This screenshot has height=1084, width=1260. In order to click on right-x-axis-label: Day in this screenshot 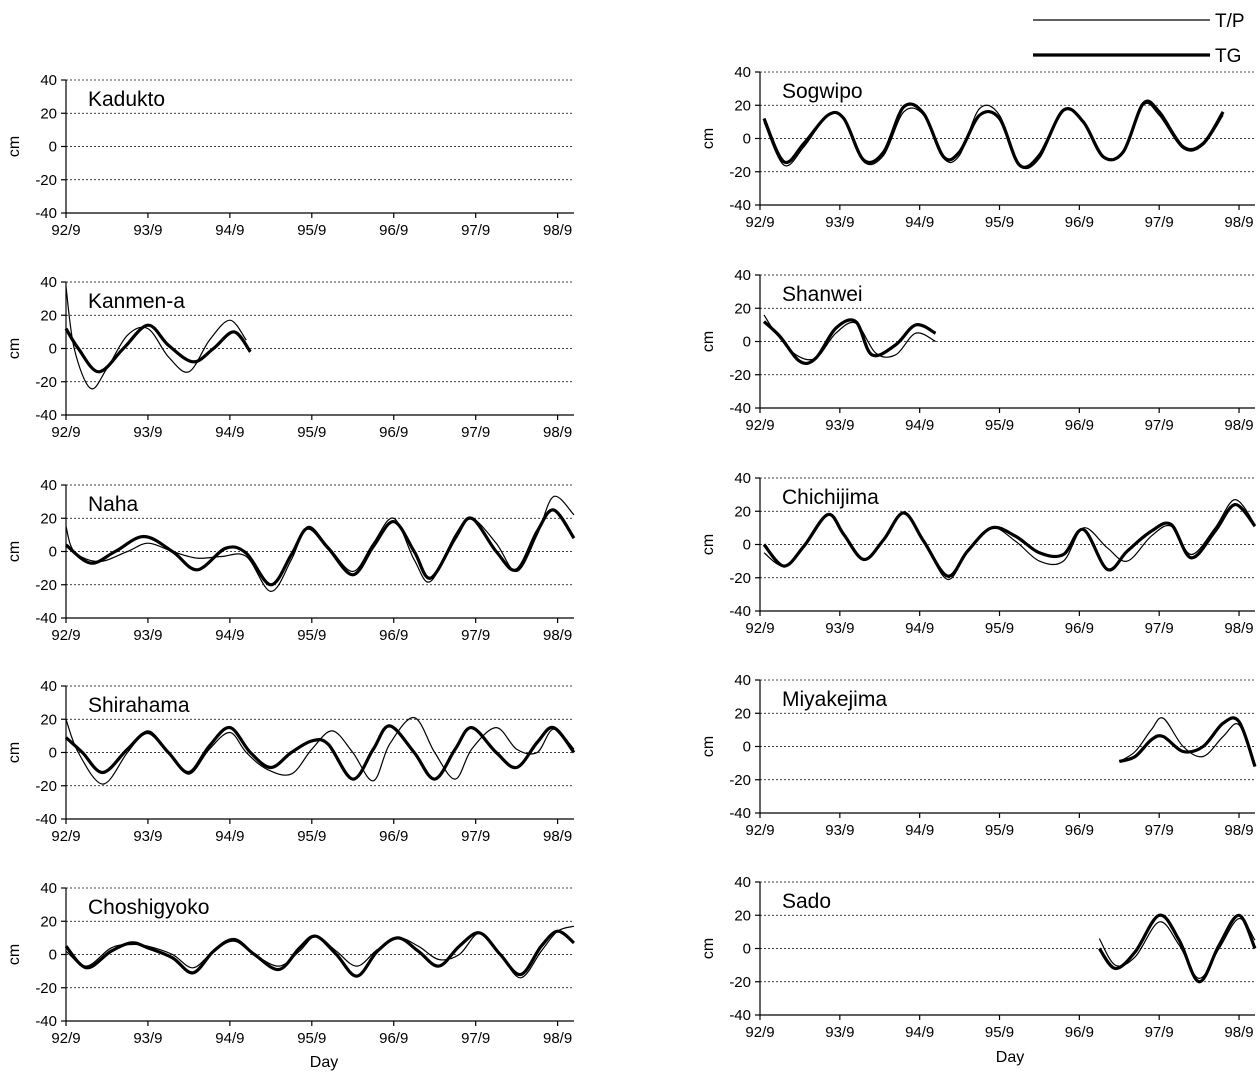, I will do `click(1010, 1057)`.